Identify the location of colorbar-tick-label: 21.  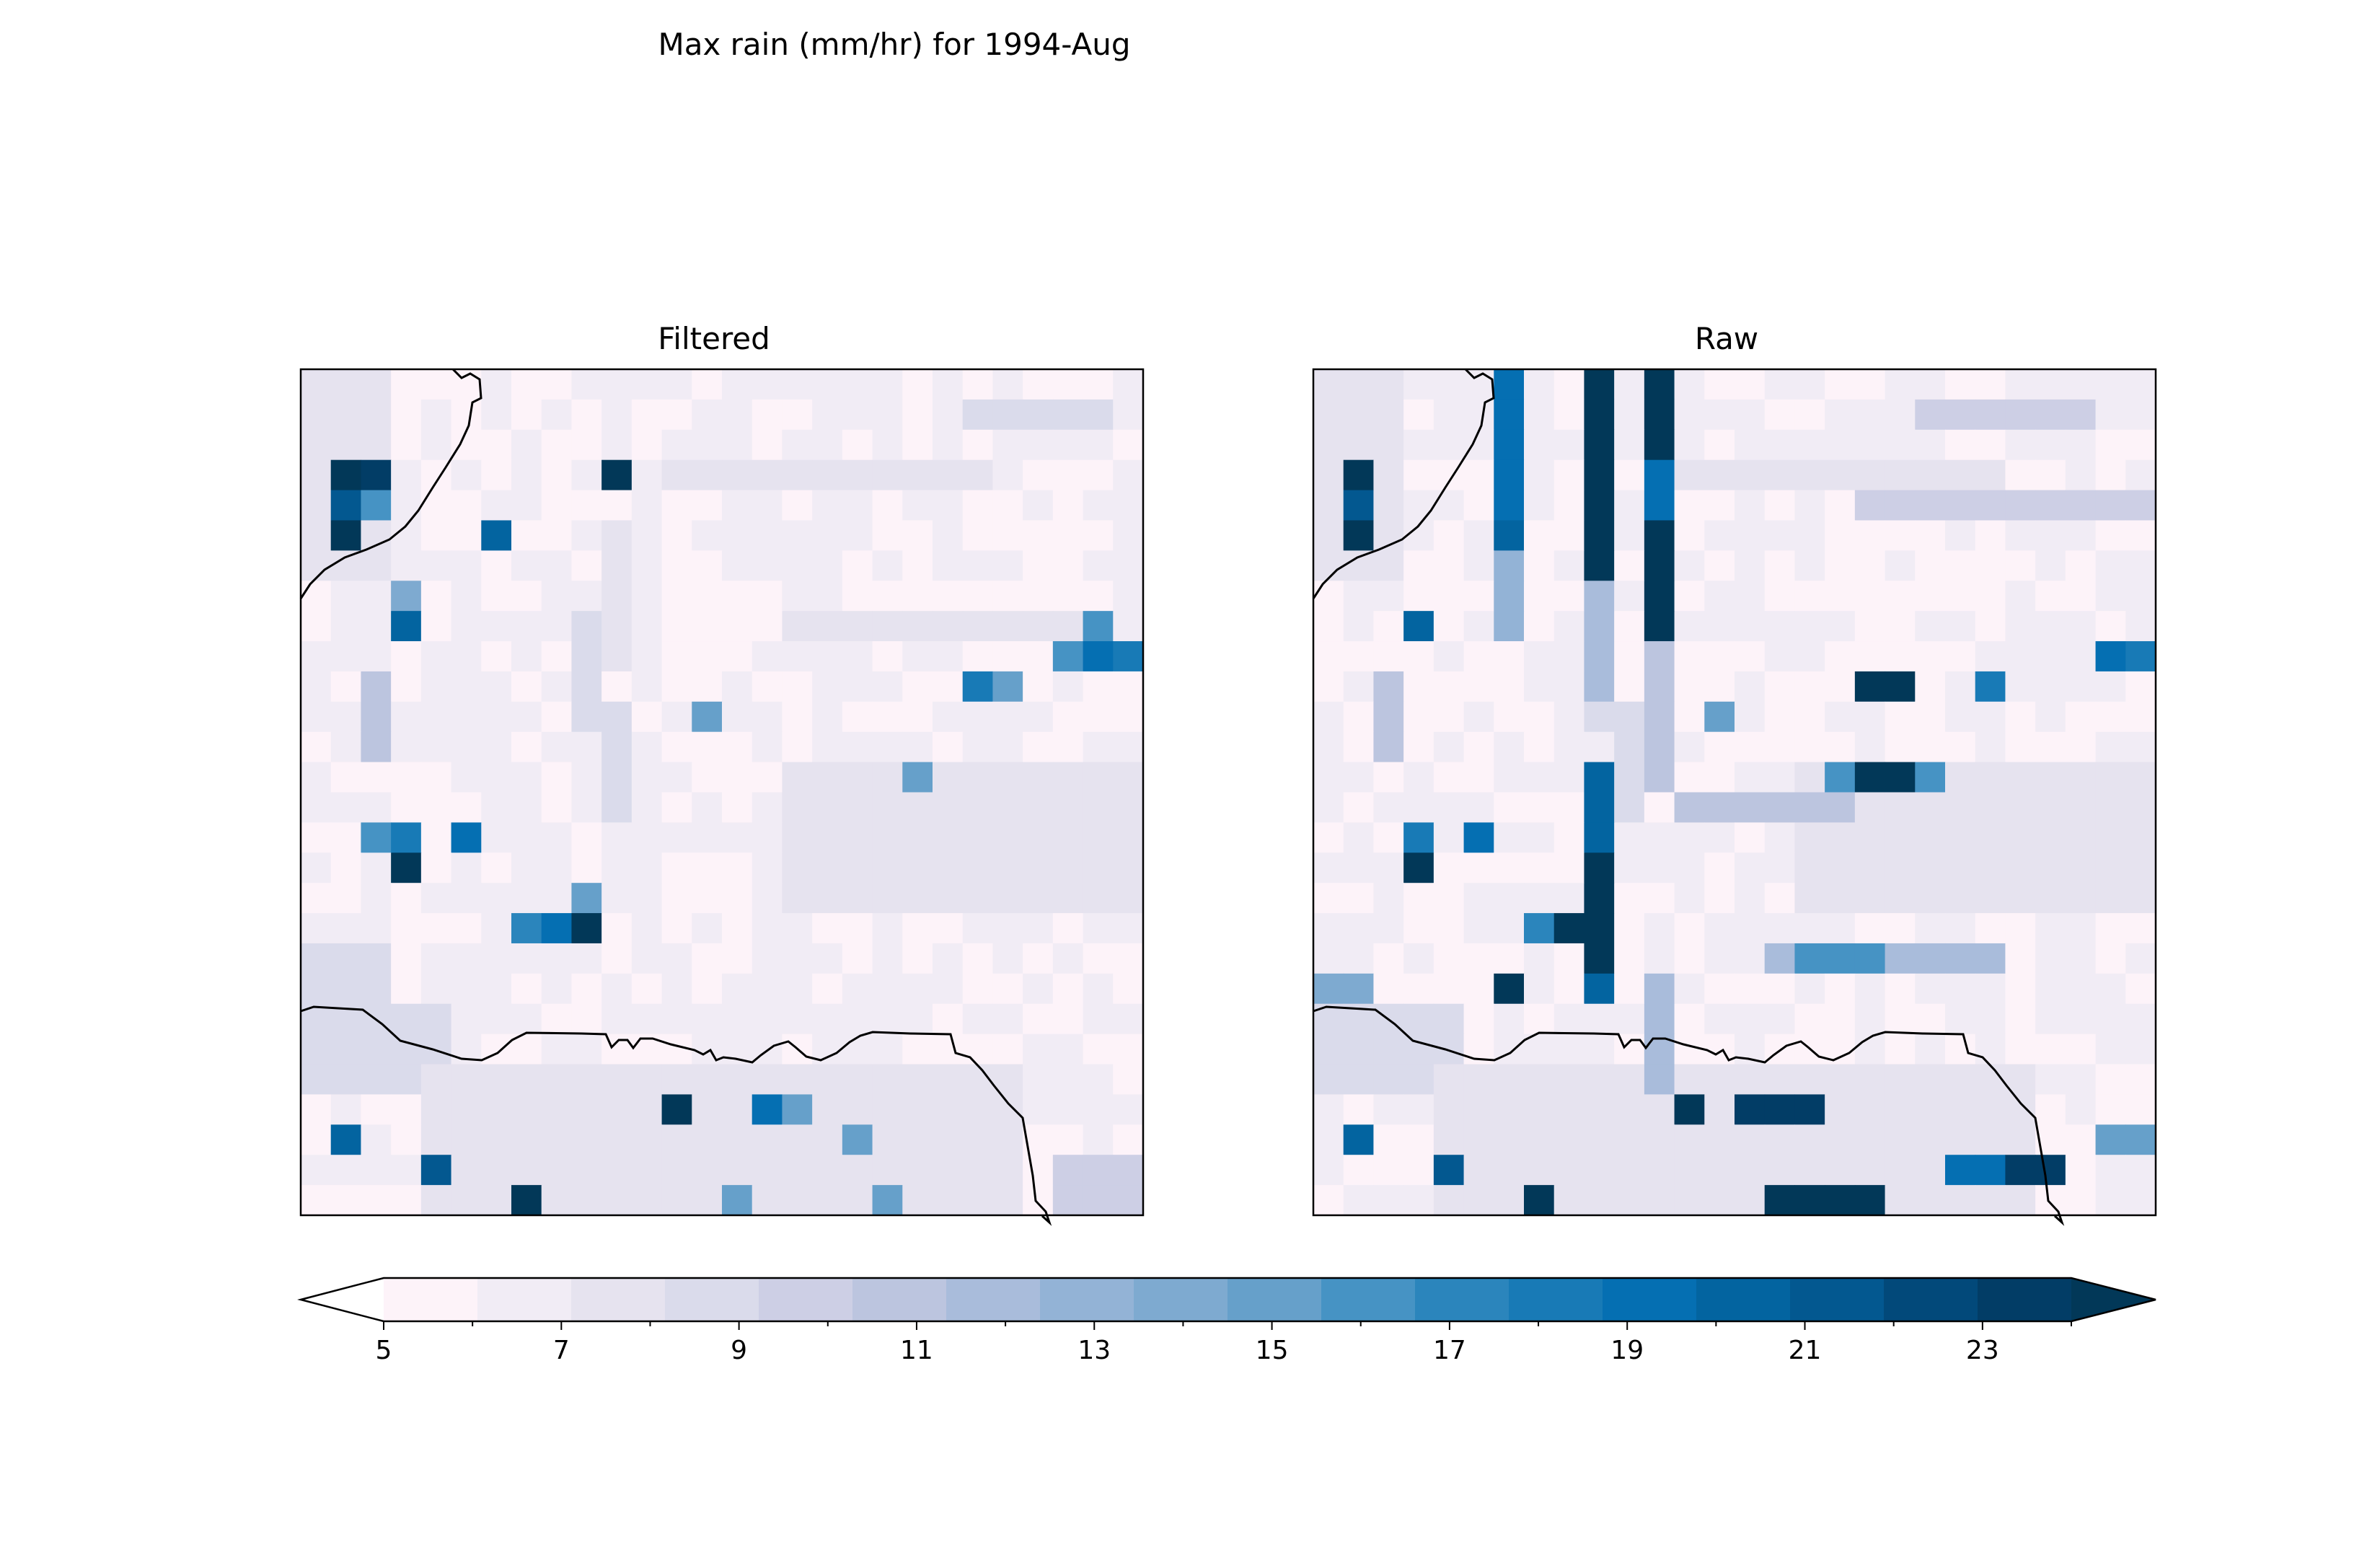
(1805, 1350).